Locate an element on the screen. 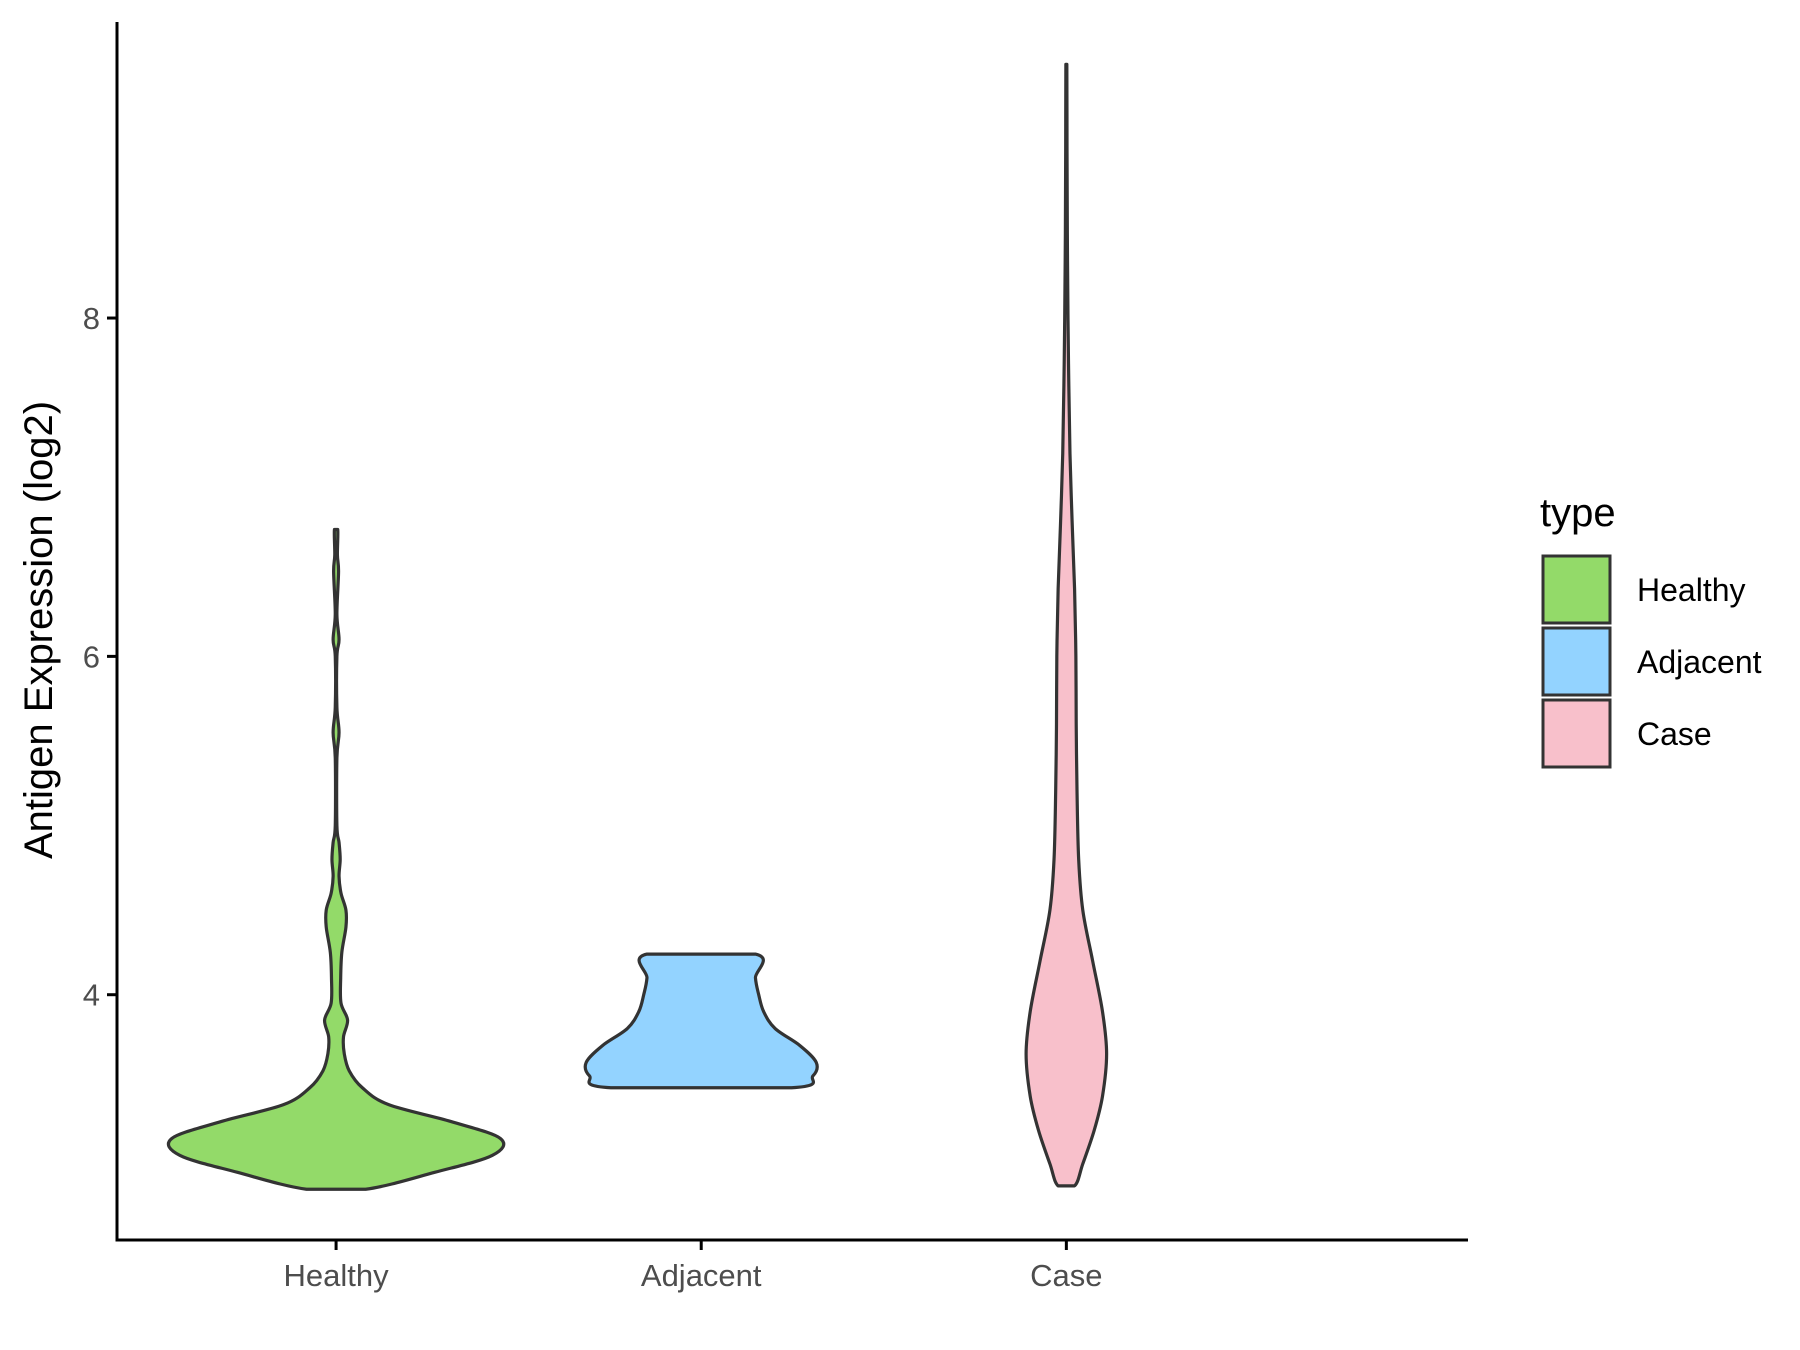 This screenshot has height=1350, width=1800. x-tick-label: Healthy is located at coordinates (337, 1275).